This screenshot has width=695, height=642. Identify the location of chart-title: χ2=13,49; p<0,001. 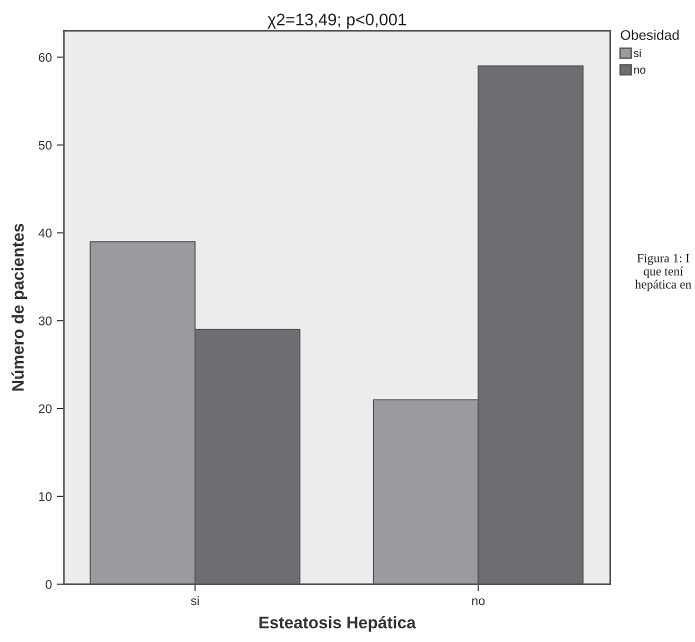
(337, 21).